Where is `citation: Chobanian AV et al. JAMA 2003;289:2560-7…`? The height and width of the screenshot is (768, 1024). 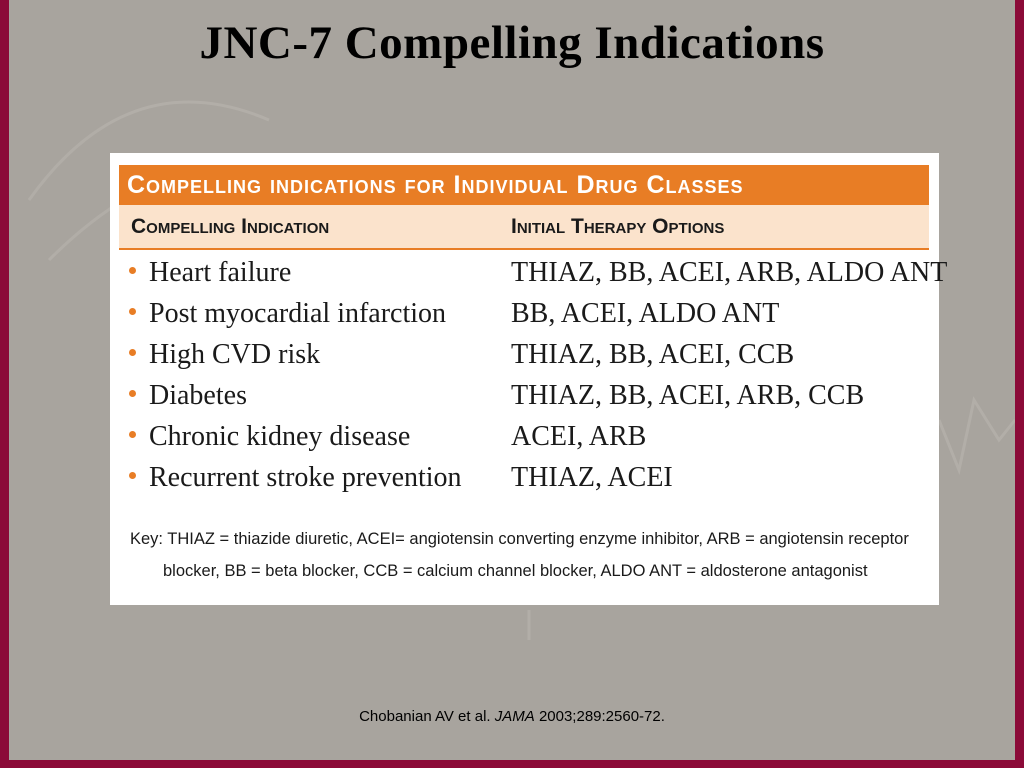 citation: Chobanian AV et al. JAMA 2003;289:2560-7… is located at coordinates (512, 716).